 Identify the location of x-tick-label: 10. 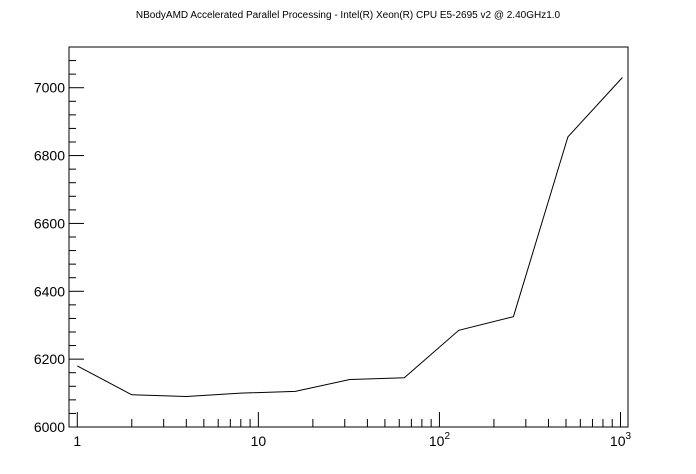
(259, 441).